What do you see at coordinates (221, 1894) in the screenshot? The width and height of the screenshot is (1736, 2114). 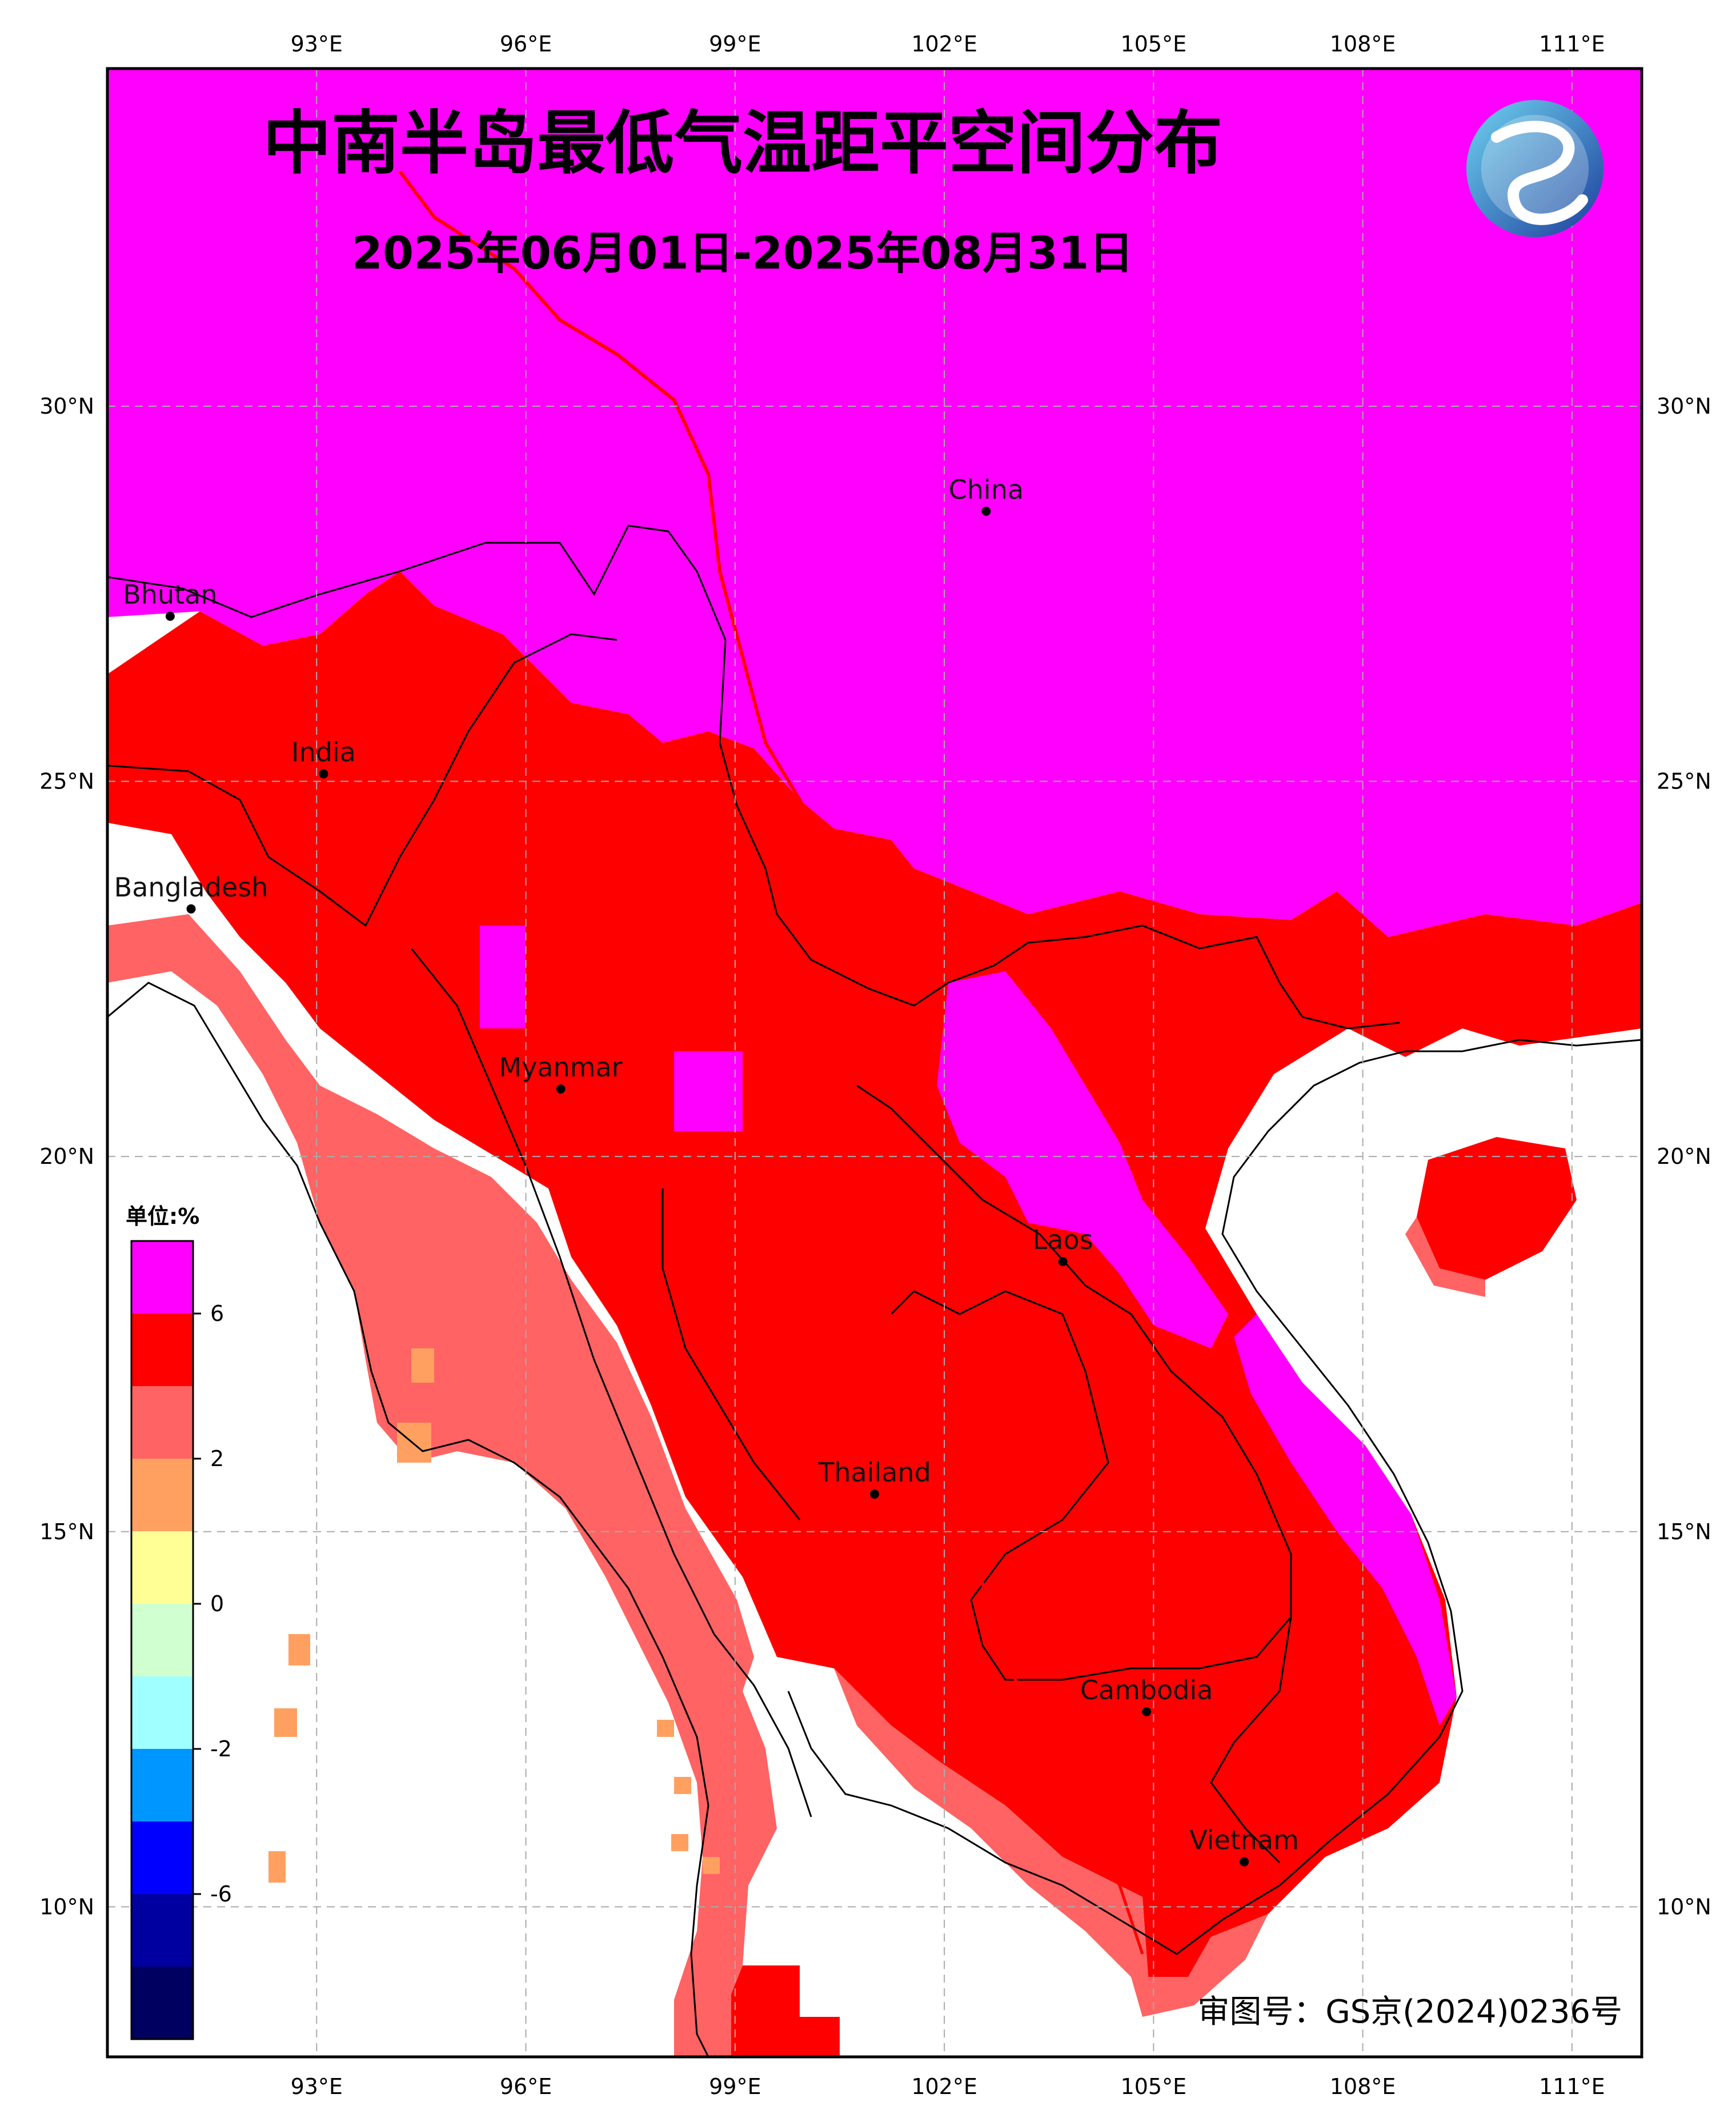 I see `legend-tick-label: -6` at bounding box center [221, 1894].